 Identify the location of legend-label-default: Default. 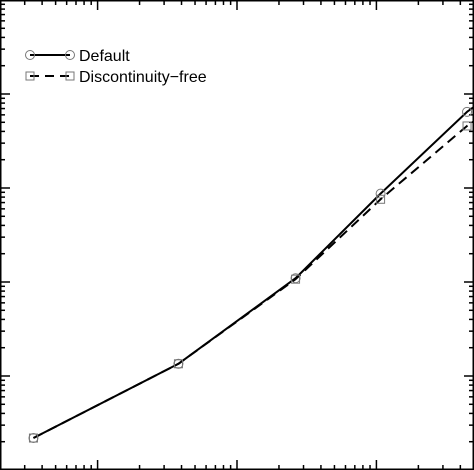
(104, 56).